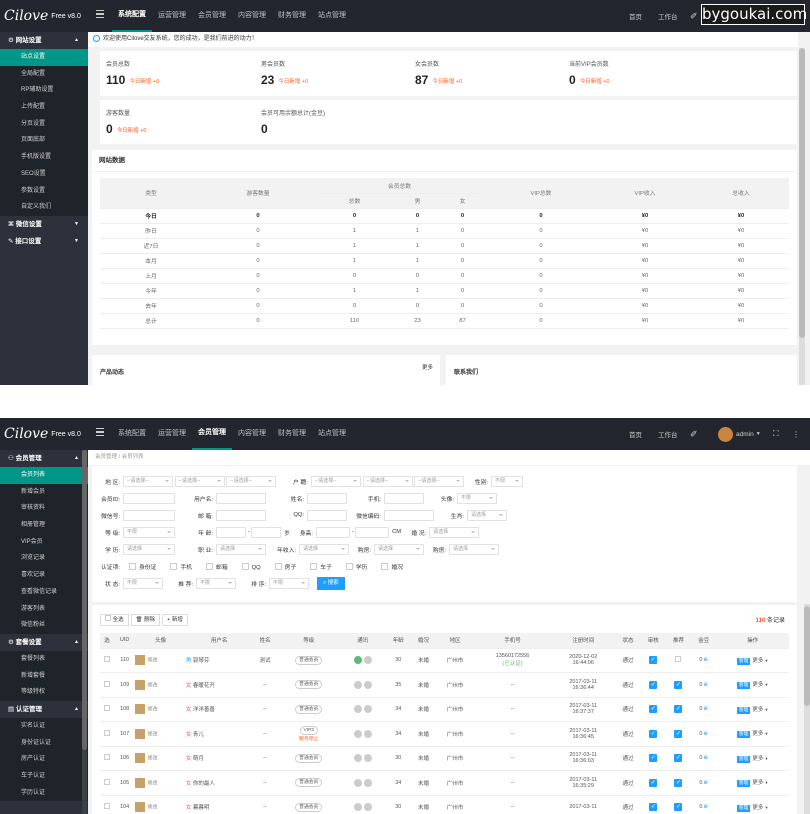 Image resolution: width=810 pixels, height=814 pixels. I want to click on city-select: --请选择--, so click(199, 481).